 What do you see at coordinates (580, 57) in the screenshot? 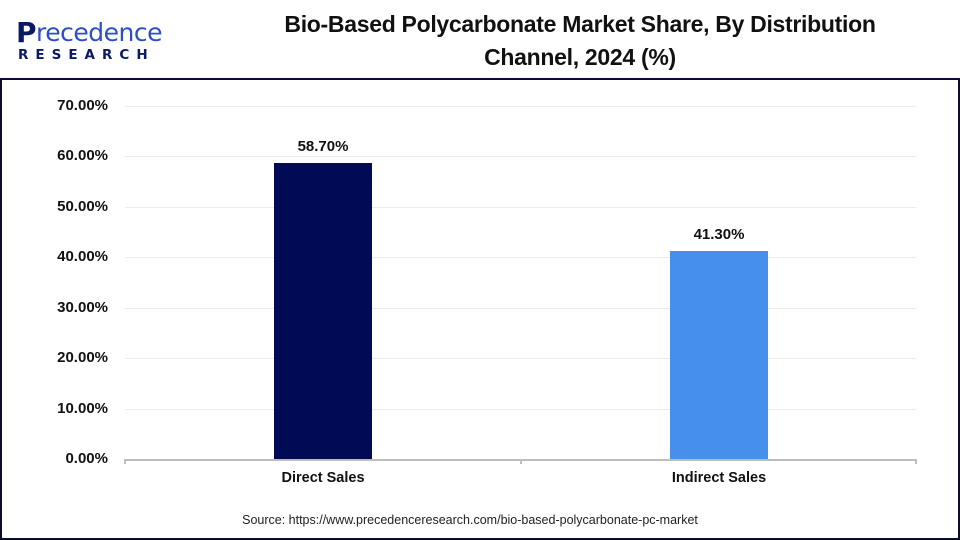
I see `chart-title-line2: Channel, 2024 (%)` at bounding box center [580, 57].